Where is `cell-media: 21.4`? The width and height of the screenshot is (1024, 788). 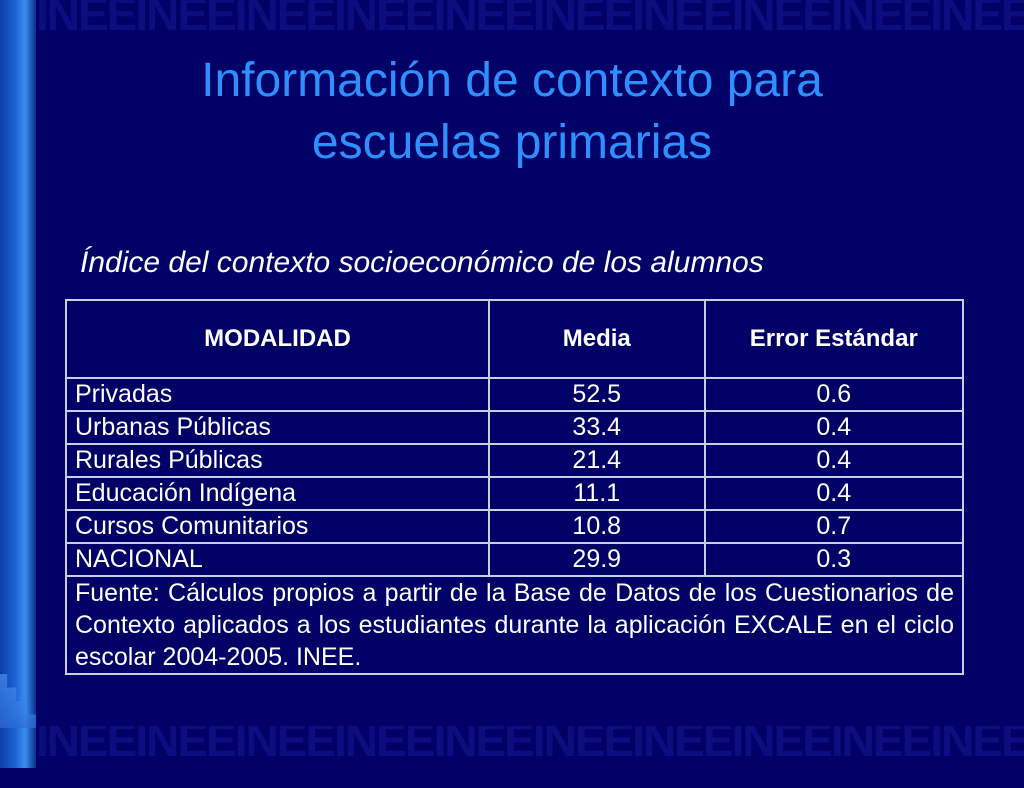 cell-media: 21.4 is located at coordinates (597, 460).